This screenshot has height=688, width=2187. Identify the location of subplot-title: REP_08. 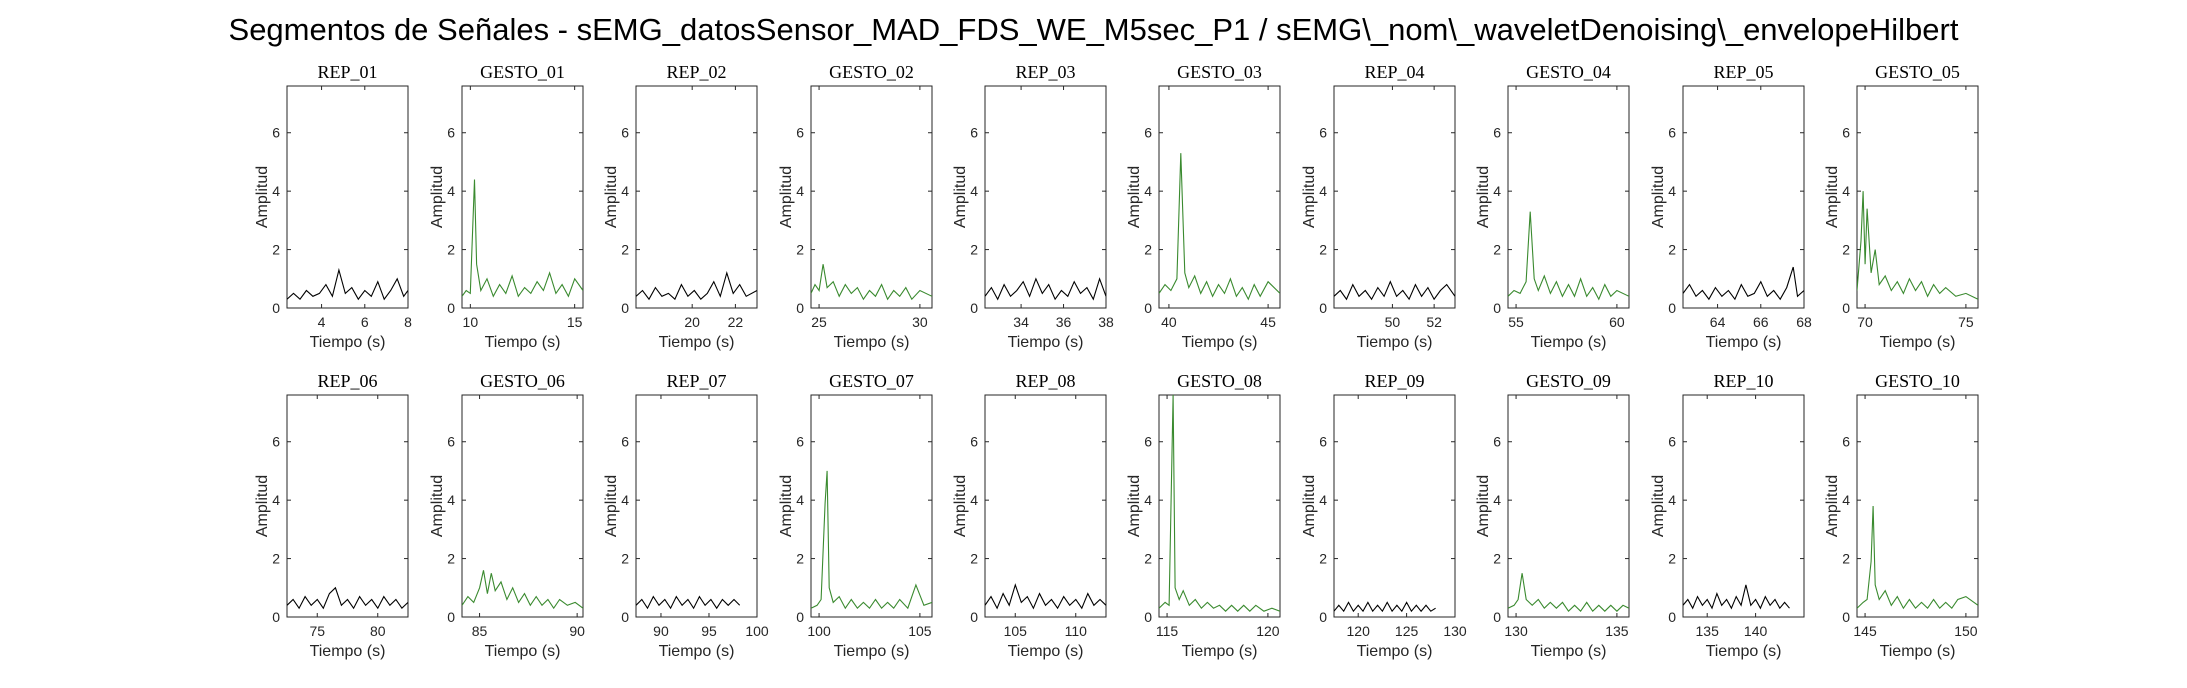
(1045, 381).